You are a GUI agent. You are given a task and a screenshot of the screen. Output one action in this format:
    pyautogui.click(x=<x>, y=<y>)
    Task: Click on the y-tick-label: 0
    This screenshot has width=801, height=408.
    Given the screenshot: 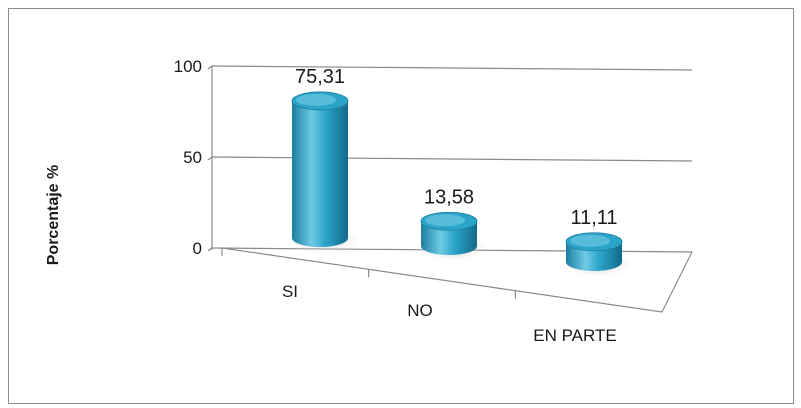 What is the action you would take?
    pyautogui.click(x=197, y=248)
    